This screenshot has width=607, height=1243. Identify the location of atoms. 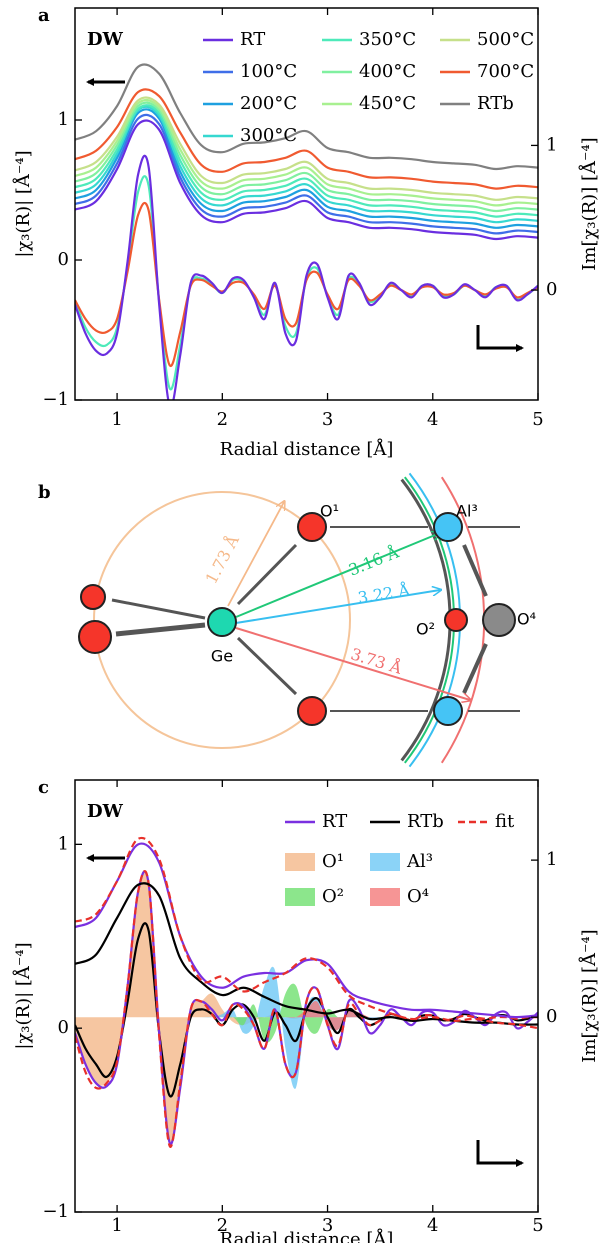
(297, 619).